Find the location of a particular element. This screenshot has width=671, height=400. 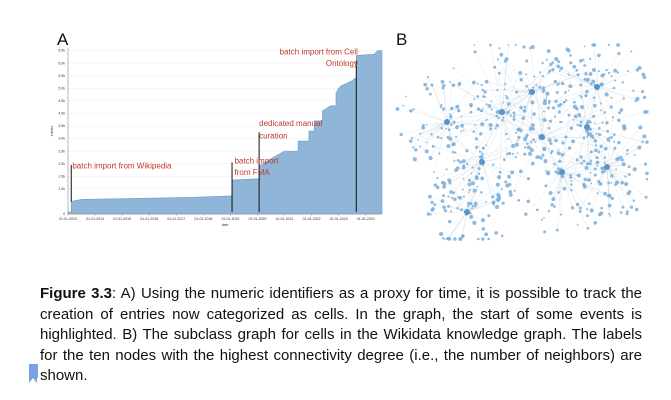

x-tick-label: 01-01-2022 is located at coordinates (312, 219).